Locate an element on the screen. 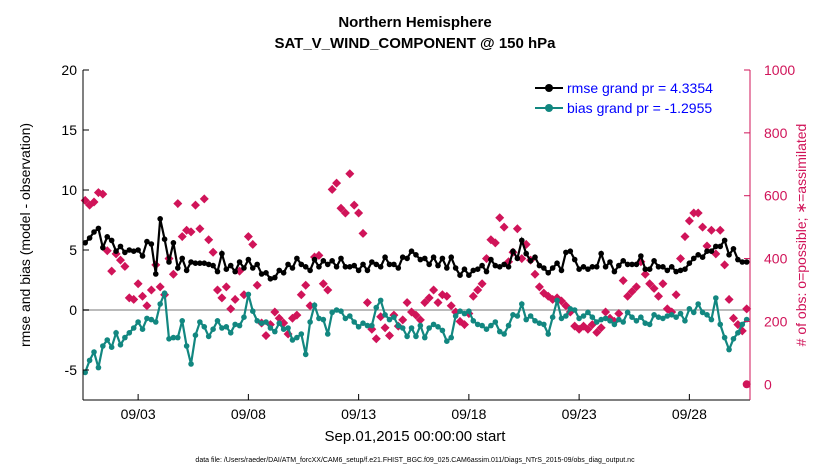 Image resolution: width=830 pixels, height=470 pixels. legend-bias-marker is located at coordinates (549, 108).